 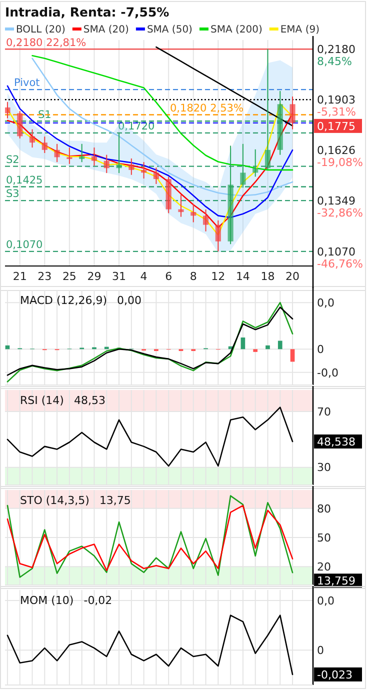 What do you see at coordinates (24, 180) in the screenshot?
I see `ref-line-label: 0,1425` at bounding box center [24, 180].